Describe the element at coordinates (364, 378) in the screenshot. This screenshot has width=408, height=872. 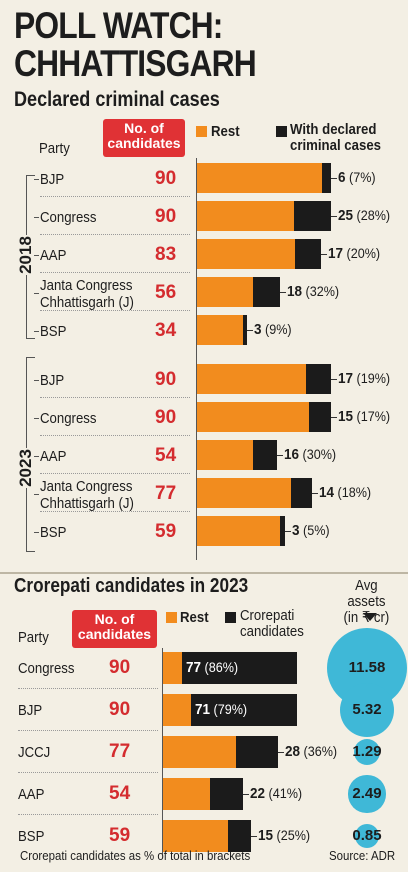
I see `value-label: 17 (19%)` at that location.